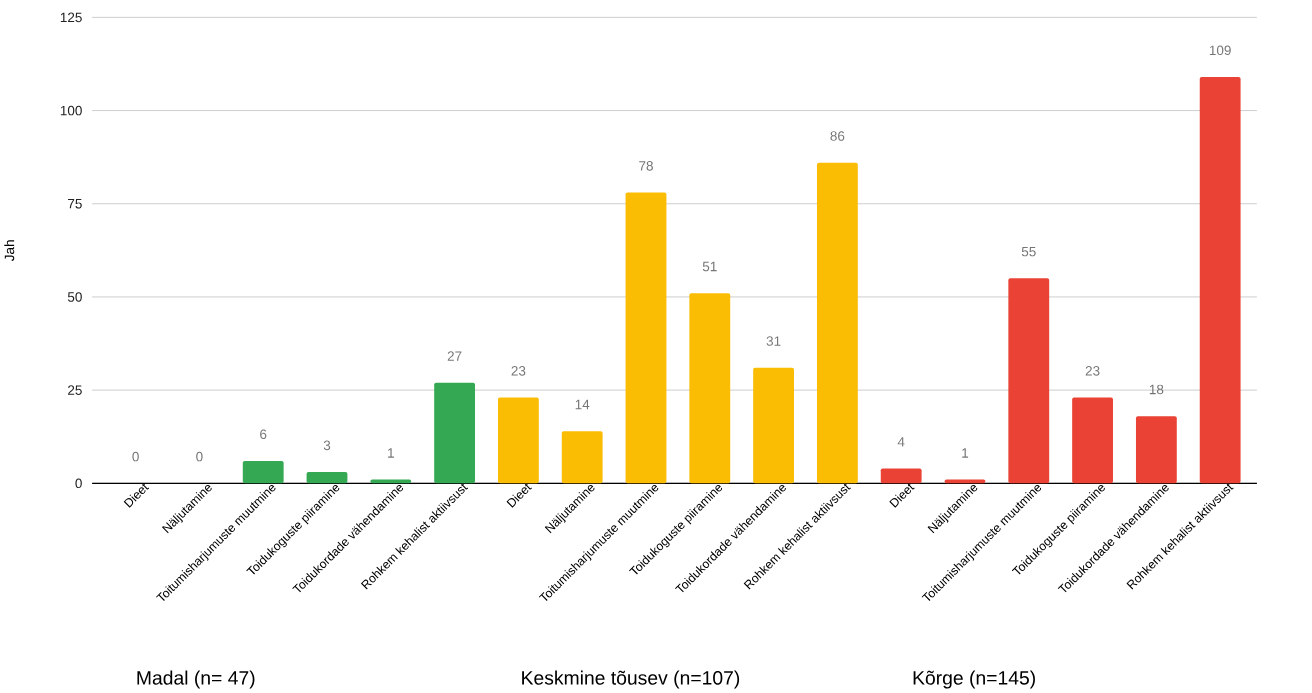 The image size is (1312, 693). Describe the element at coordinates (454, 356) in the screenshot. I see `data-label: 27` at that location.